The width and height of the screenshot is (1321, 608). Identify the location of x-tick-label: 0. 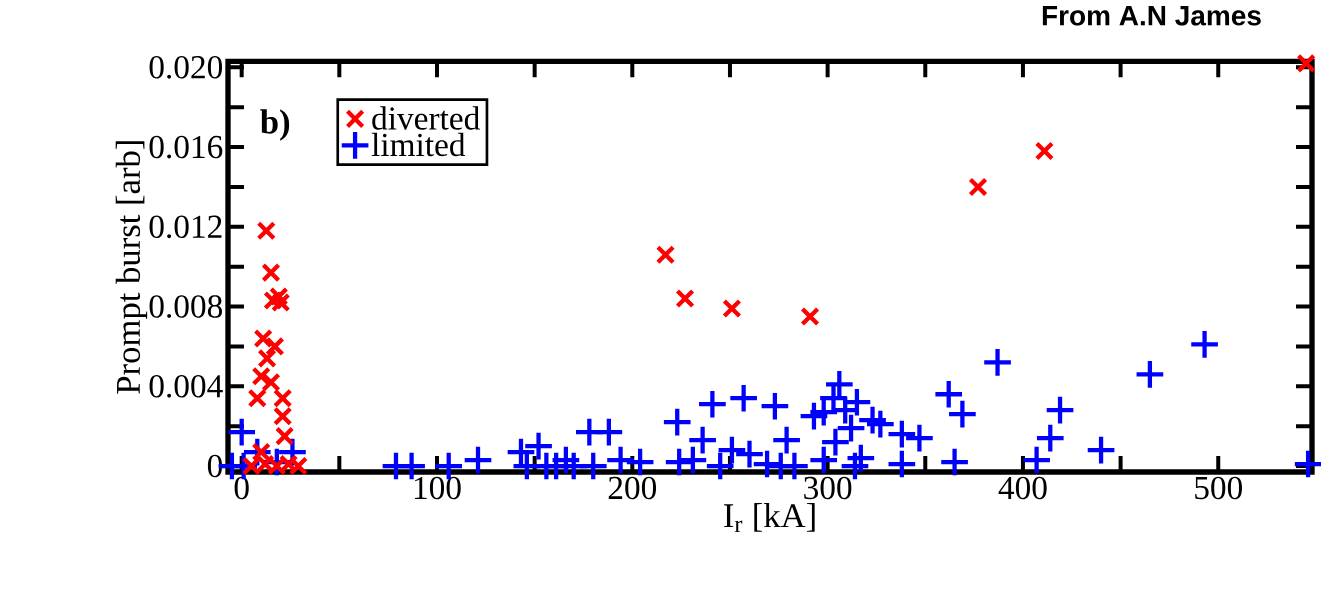
(241, 488).